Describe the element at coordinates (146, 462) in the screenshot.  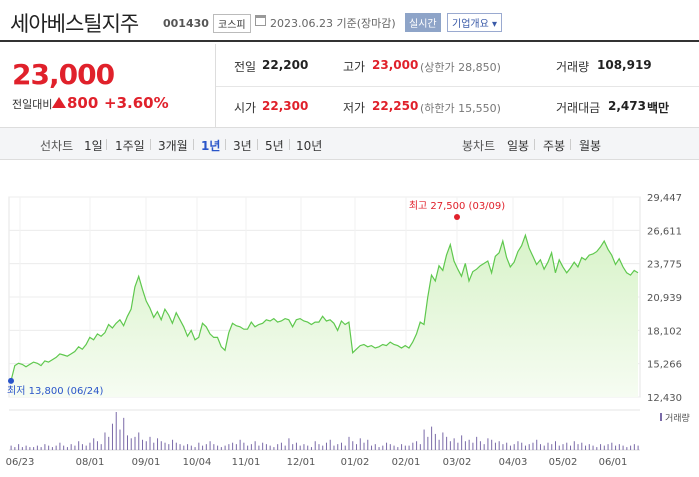
I see `x-tick-label: 09/01` at that location.